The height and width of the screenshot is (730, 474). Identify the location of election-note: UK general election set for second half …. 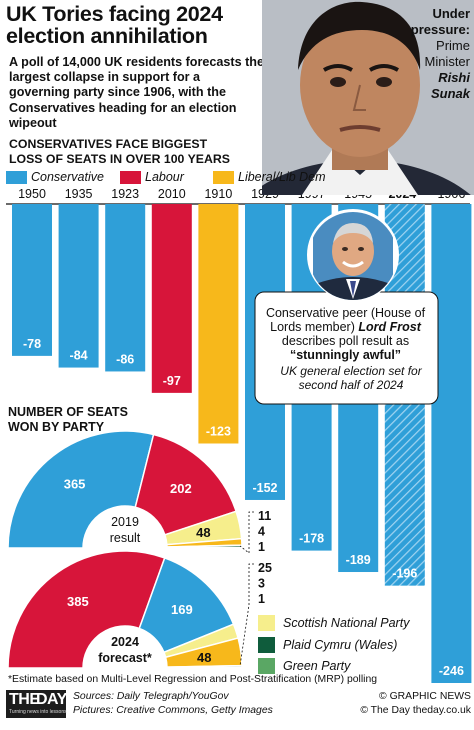
(351, 378).